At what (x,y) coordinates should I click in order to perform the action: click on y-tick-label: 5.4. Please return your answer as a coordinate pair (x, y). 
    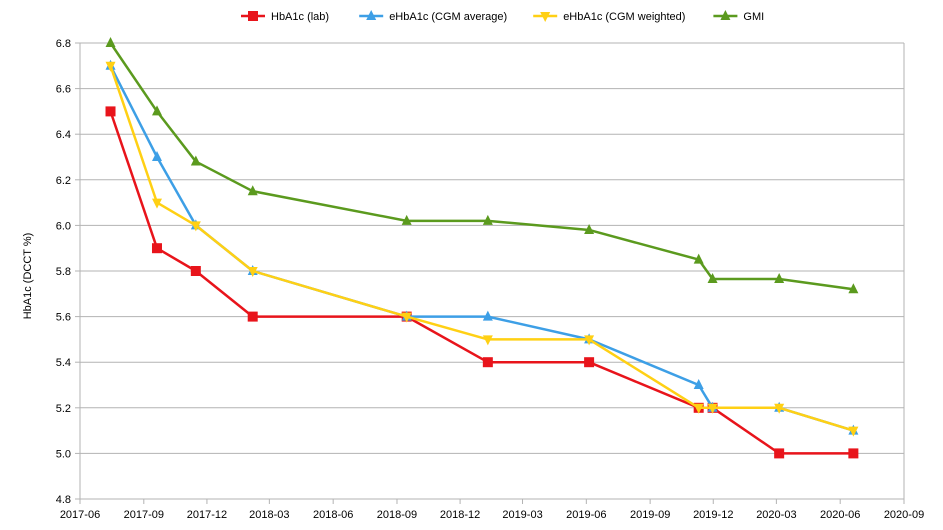
    Looking at the image, I should click on (63, 363).